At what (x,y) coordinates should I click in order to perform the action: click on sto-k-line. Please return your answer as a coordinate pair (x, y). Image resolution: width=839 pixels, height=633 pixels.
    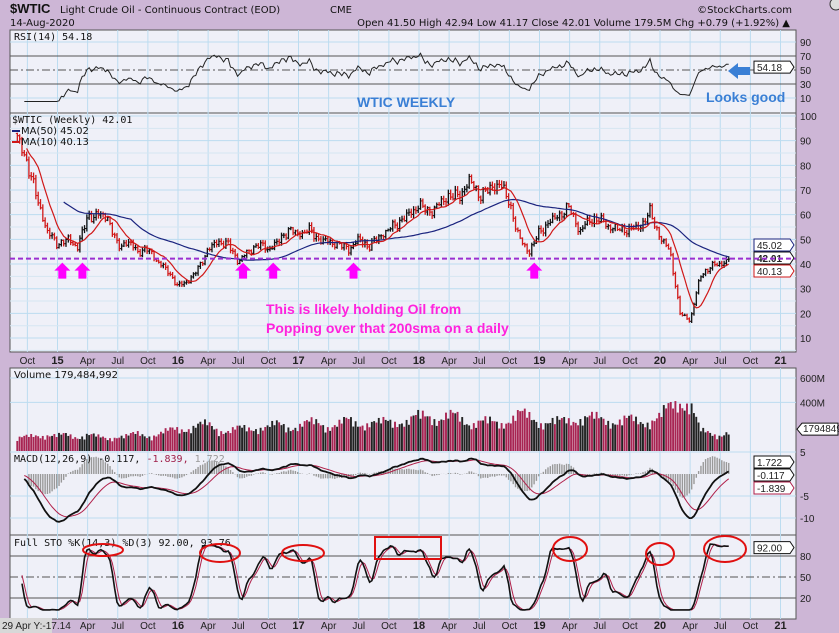
    Looking at the image, I should click on (375, 577).